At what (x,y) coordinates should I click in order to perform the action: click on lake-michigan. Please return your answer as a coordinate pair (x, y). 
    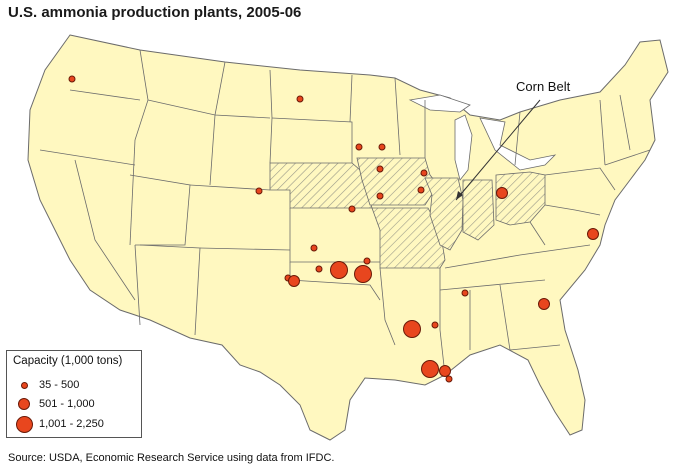
    Looking at the image, I should click on (463, 147).